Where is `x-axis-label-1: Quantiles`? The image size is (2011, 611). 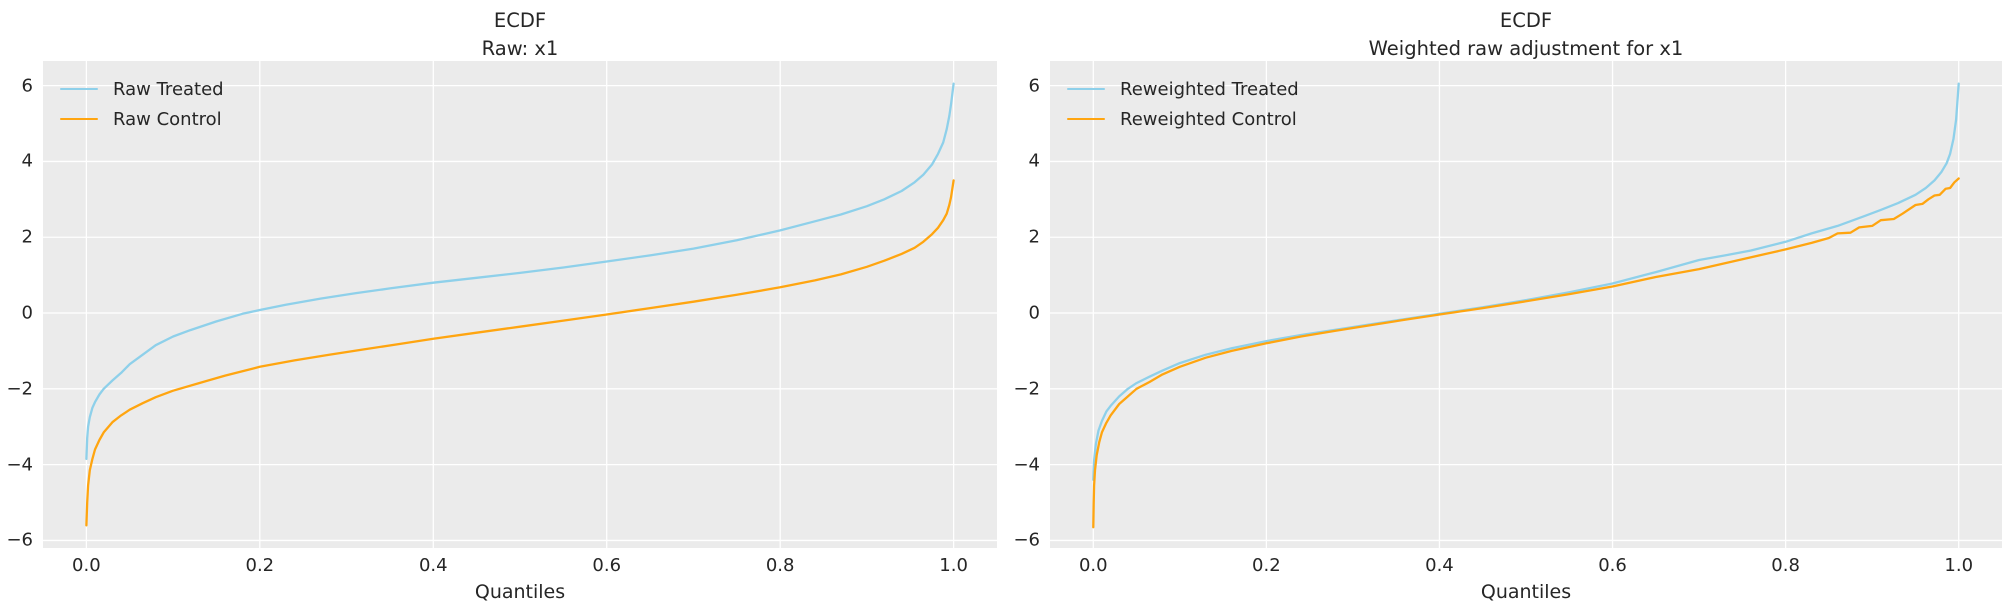 x-axis-label-1: Quantiles is located at coordinates (1526, 592).